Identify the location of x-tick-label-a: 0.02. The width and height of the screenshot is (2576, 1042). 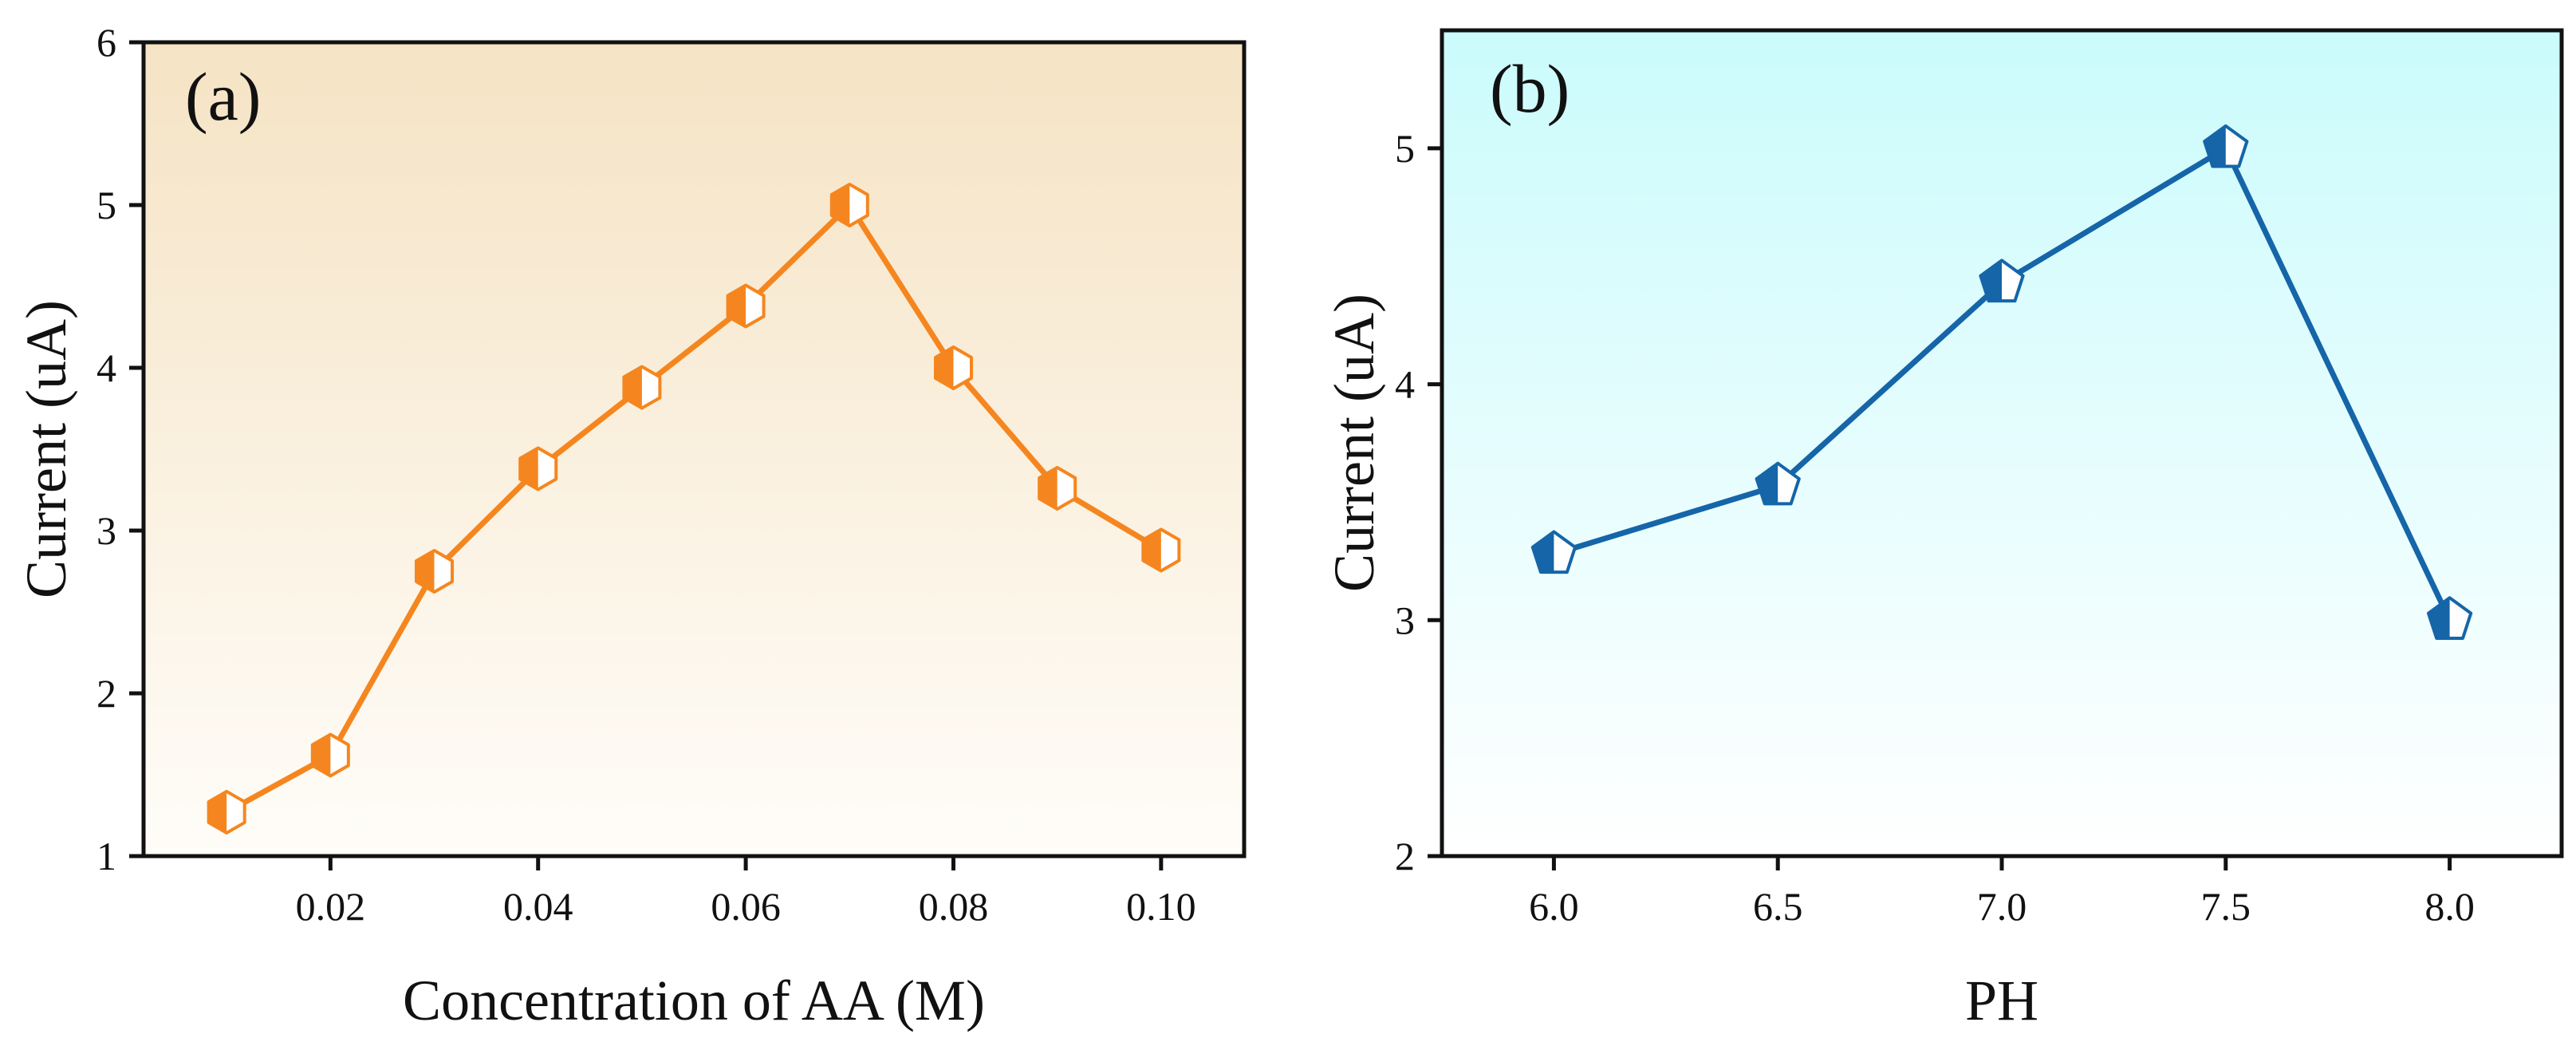
(331, 906).